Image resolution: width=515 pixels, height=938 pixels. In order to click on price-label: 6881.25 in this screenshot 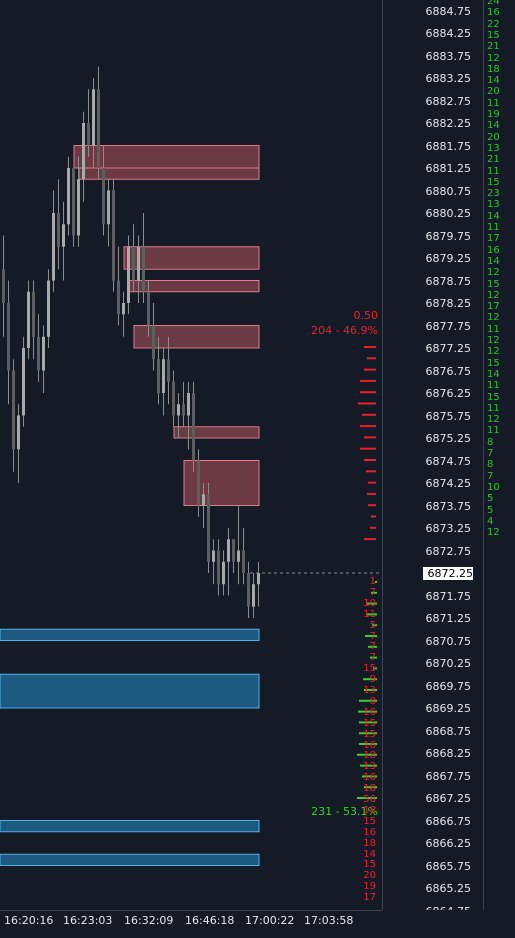, I will do `click(448, 168)`.